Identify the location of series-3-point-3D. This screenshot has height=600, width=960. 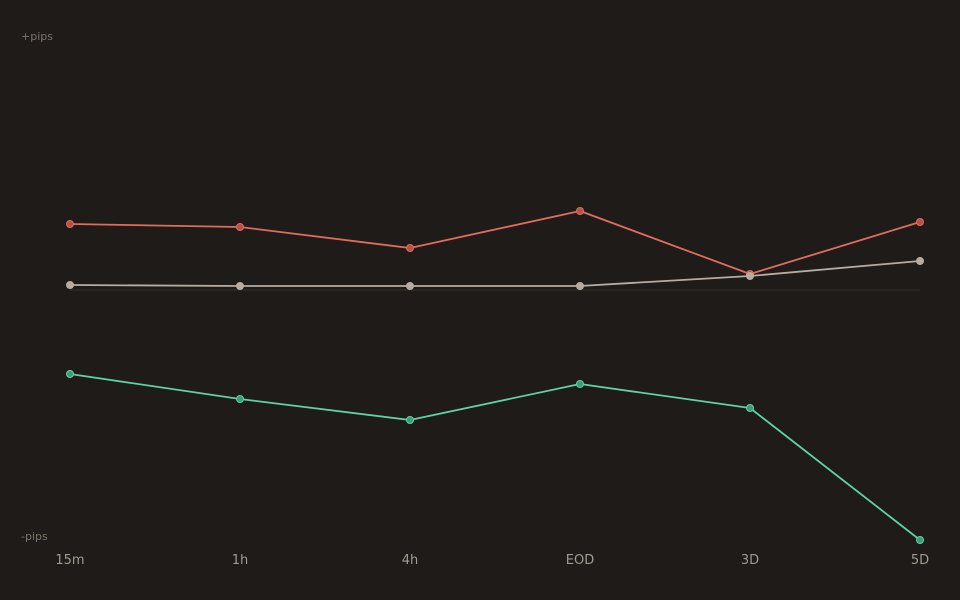
(750, 408).